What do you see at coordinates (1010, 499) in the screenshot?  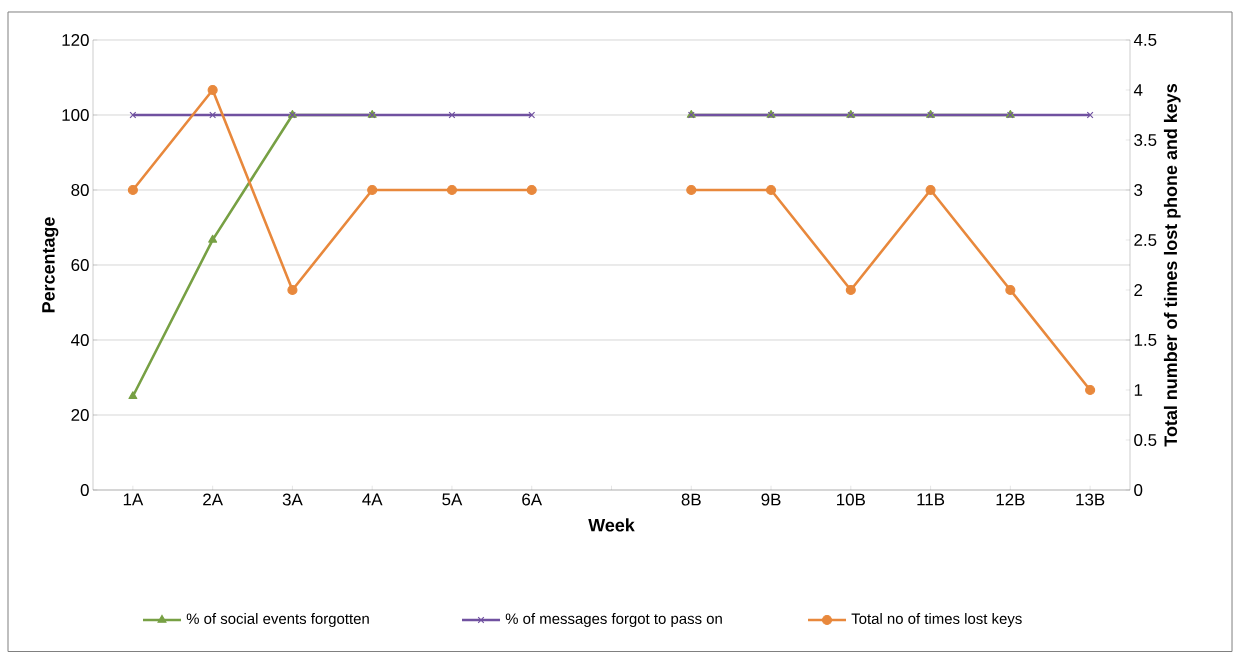 I see `x-tick-label: 12B` at bounding box center [1010, 499].